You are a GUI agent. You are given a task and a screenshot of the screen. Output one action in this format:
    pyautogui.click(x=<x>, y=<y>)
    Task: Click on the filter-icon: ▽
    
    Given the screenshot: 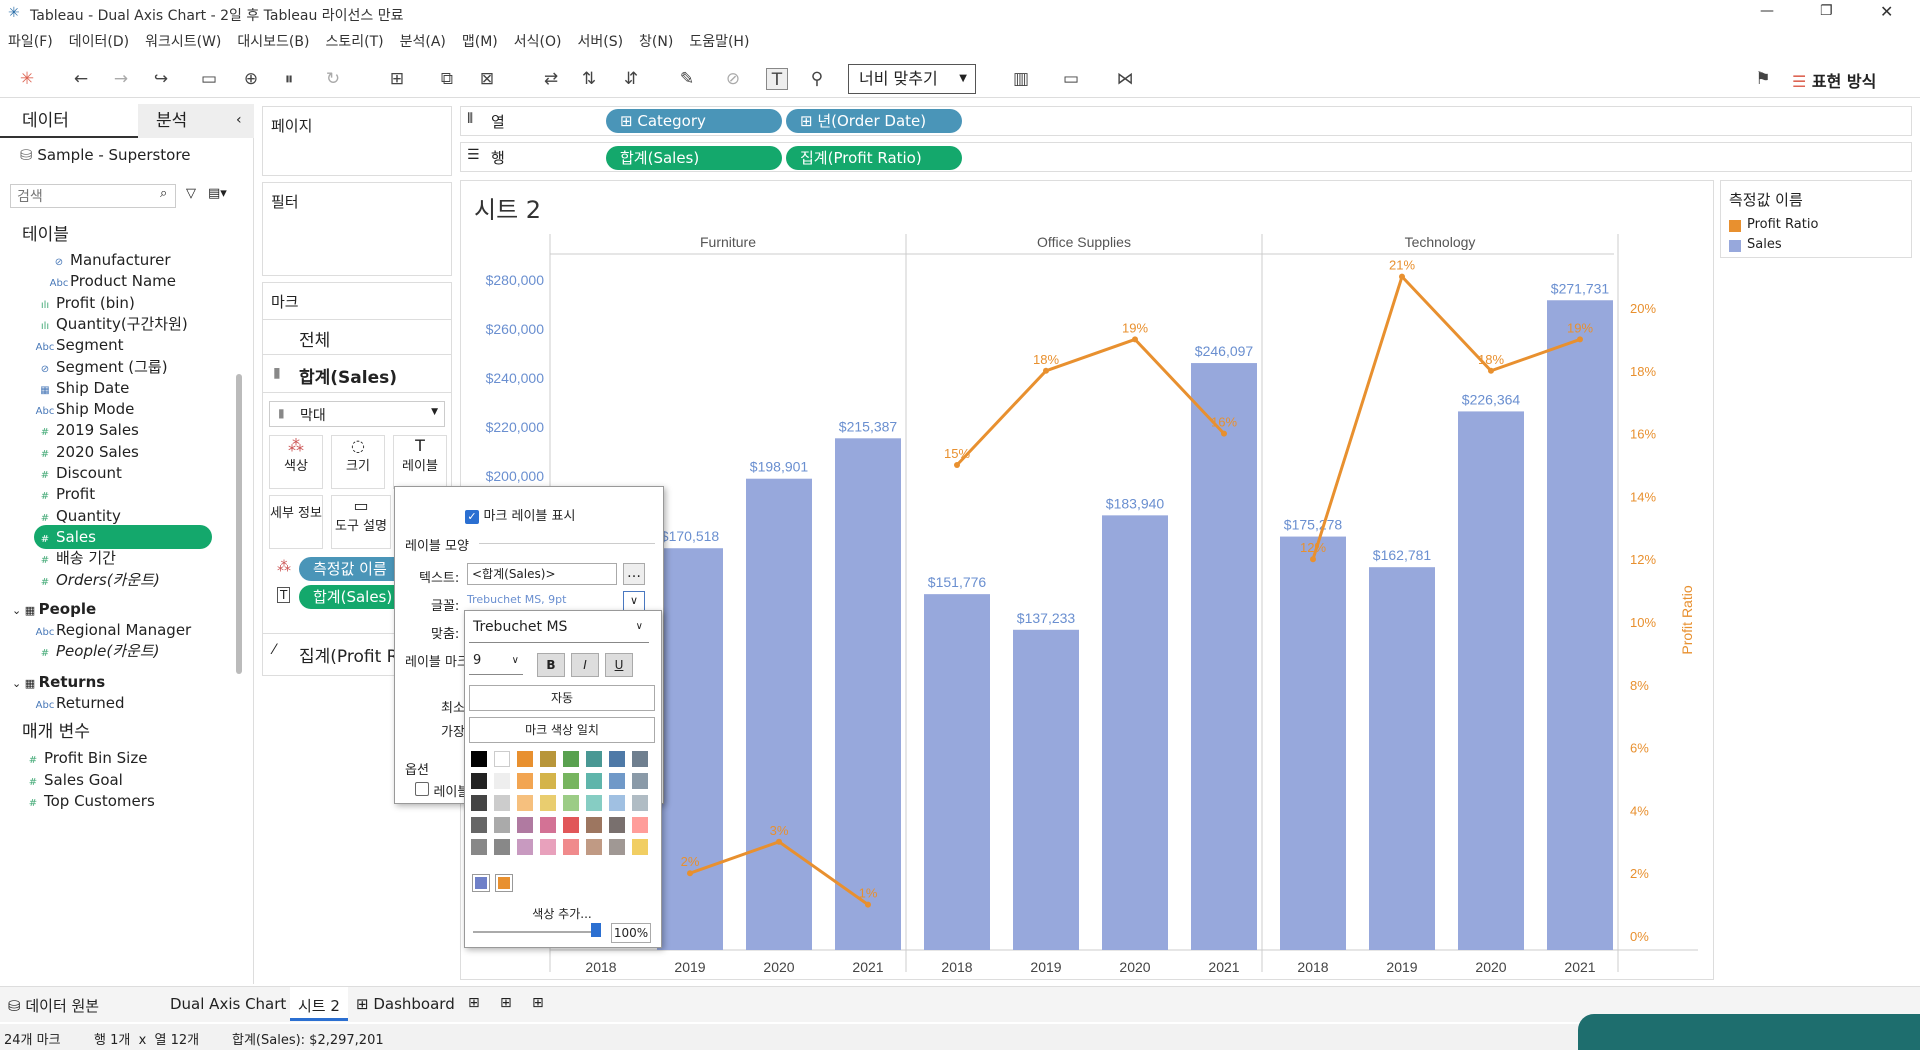 What is the action you would take?
    pyautogui.click(x=191, y=193)
    